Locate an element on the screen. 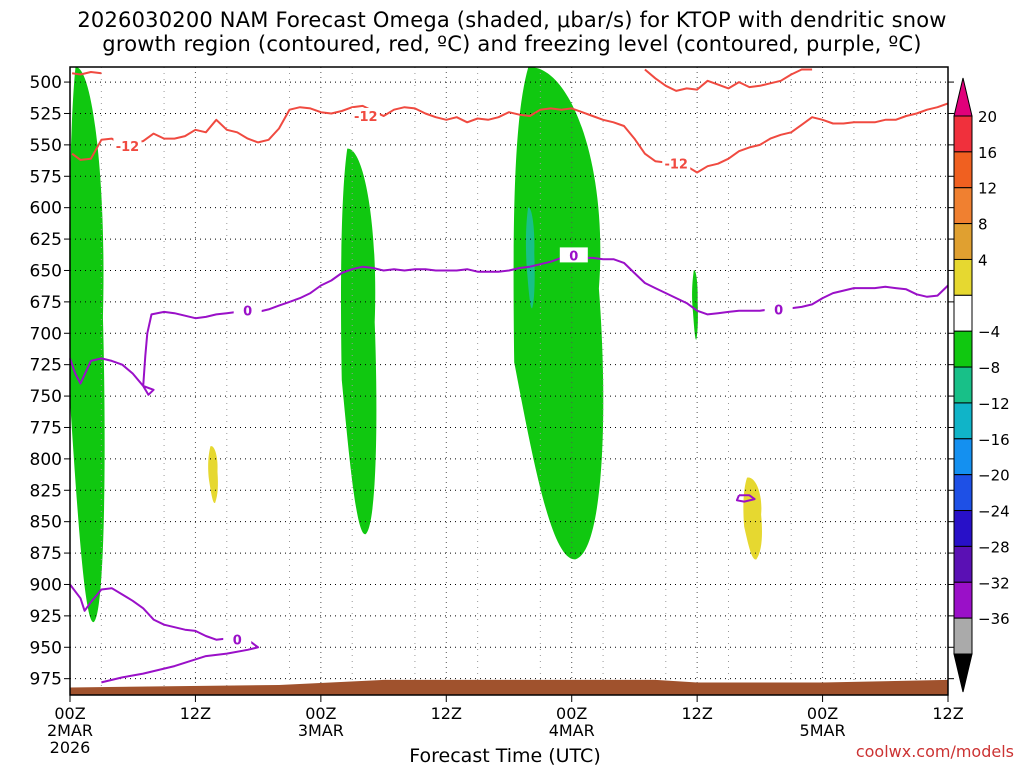 This screenshot has height=768, width=1024. x-tick-date-label: 2MAR is located at coordinates (70, 730).